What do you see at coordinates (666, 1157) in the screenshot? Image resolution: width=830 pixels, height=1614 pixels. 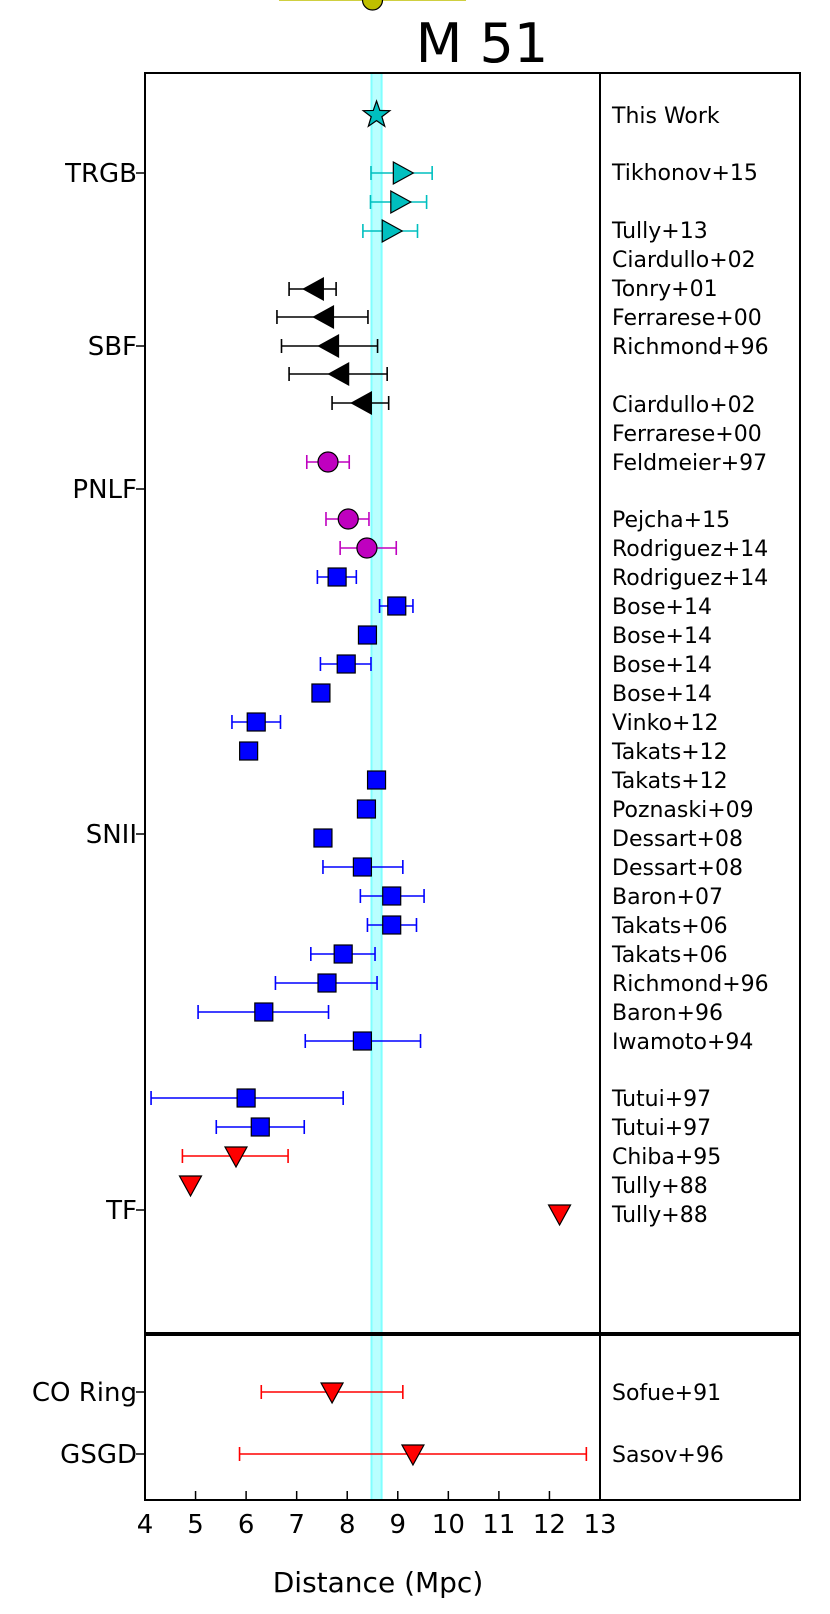 I see `reference-label: Chiba+95` at bounding box center [666, 1157].